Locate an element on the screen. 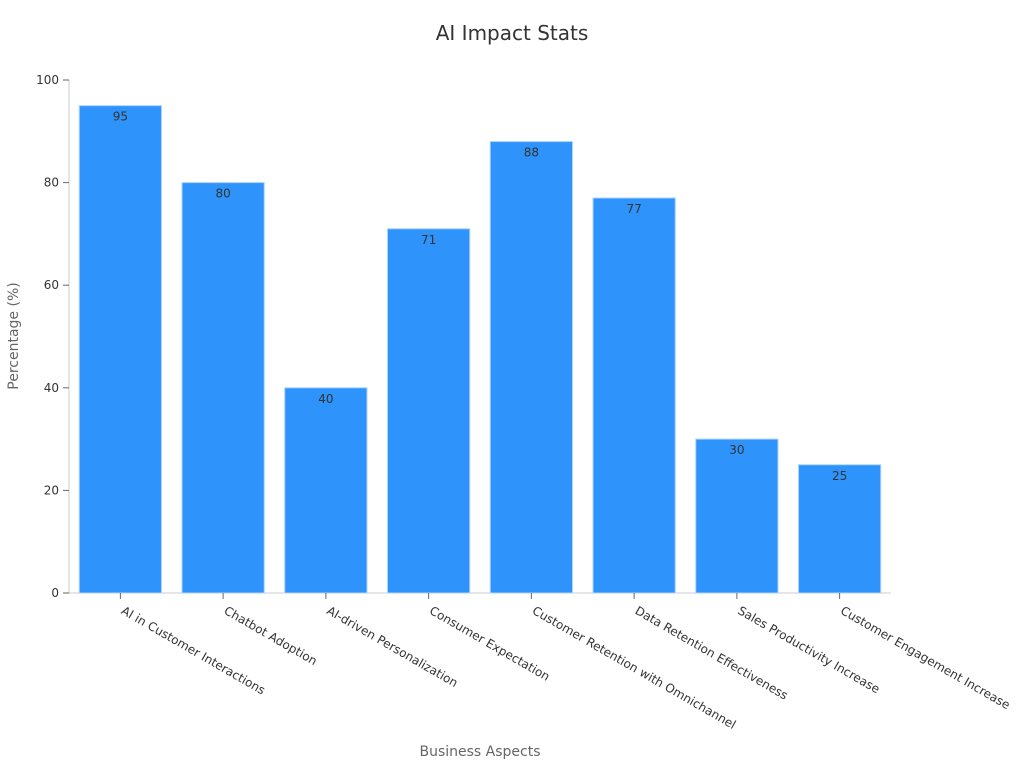  y-tick-label: 60 is located at coordinates (51, 285).